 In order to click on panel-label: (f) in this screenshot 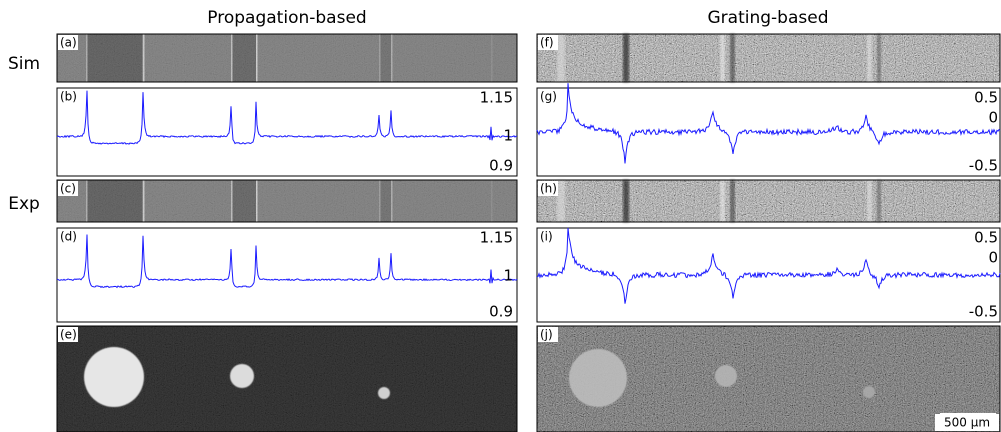, I will do `click(547, 43)`.